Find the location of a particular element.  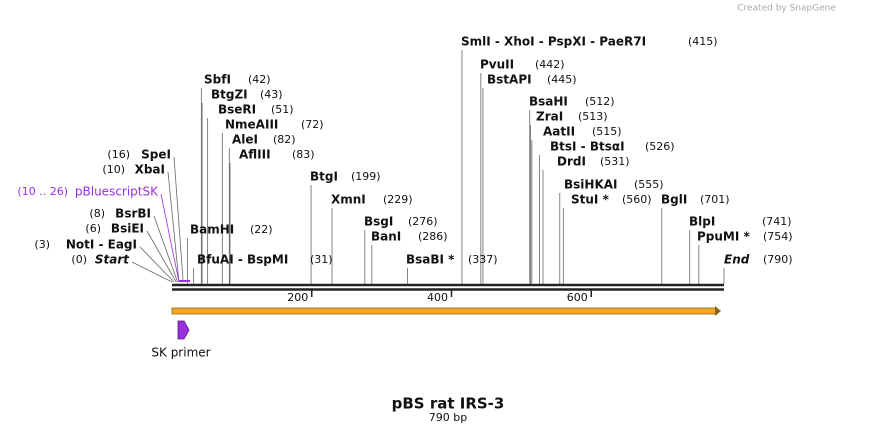

site-pos: (22) is located at coordinates (261, 229).